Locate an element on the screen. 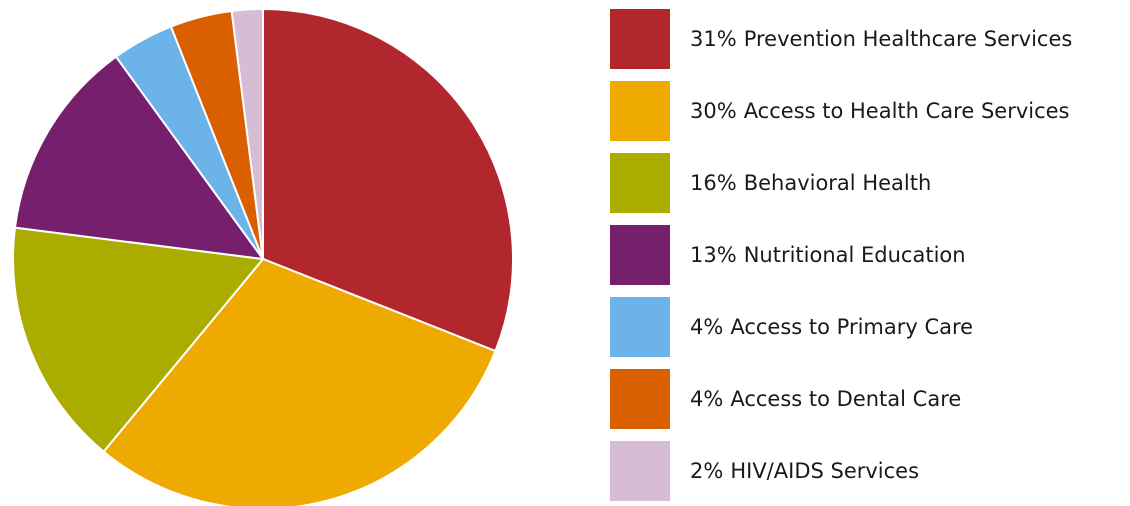  legend-name: Nutritional Education is located at coordinates (855, 255).